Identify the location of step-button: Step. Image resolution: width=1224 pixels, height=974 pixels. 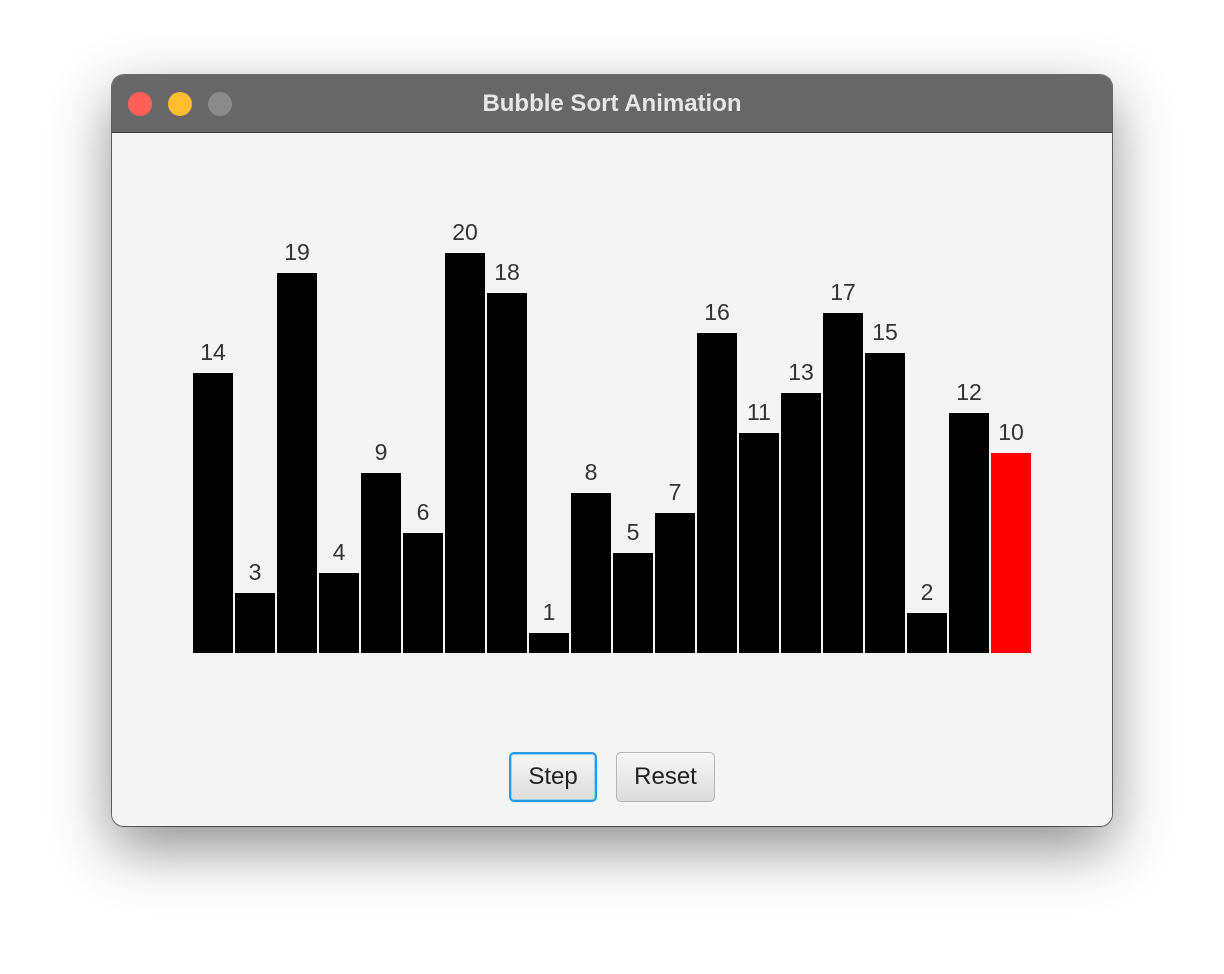
(553, 777).